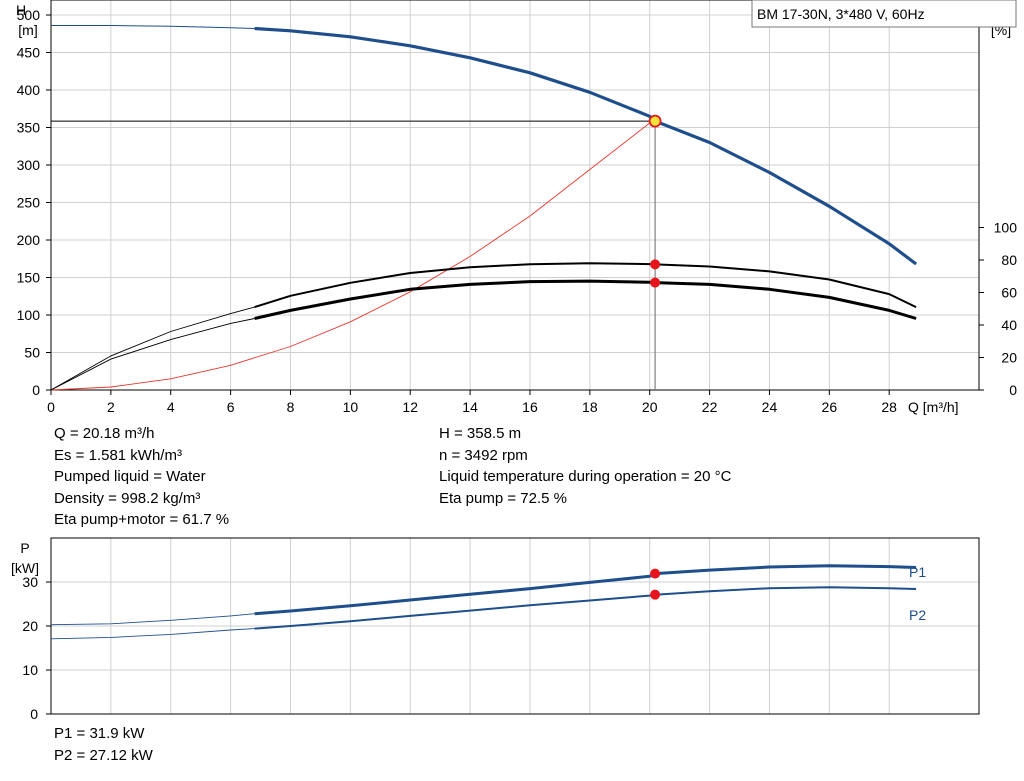 This screenshot has height=781, width=1024. What do you see at coordinates (585, 608) in the screenshot?
I see `p2-curve-thick` at bounding box center [585, 608].